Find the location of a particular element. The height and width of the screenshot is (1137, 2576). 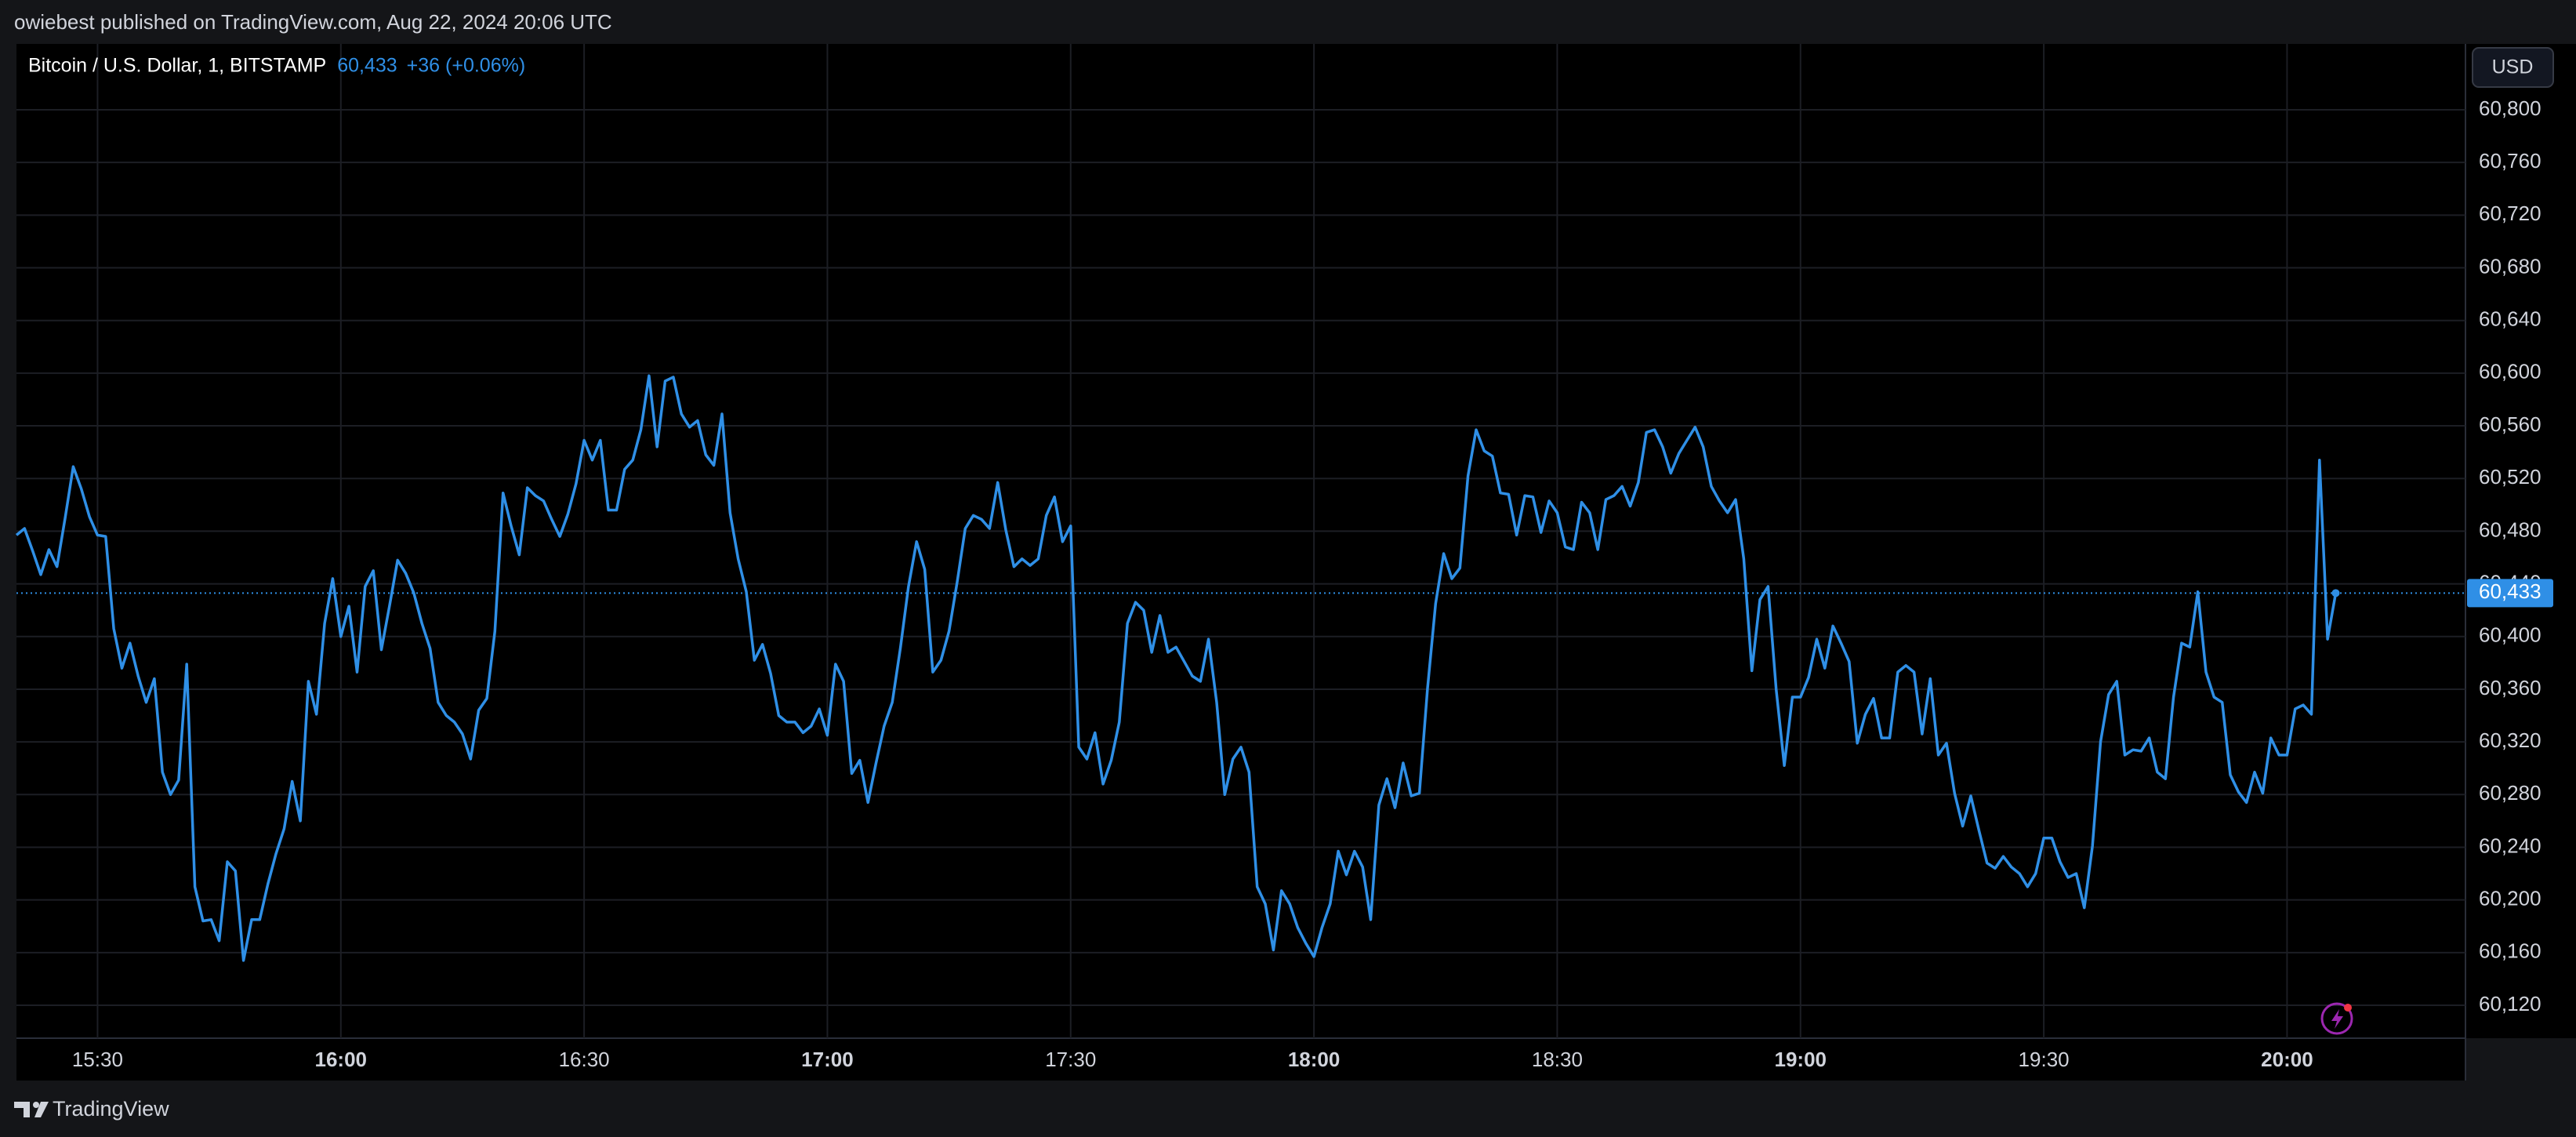

tv-logo is located at coordinates (32, 1109).